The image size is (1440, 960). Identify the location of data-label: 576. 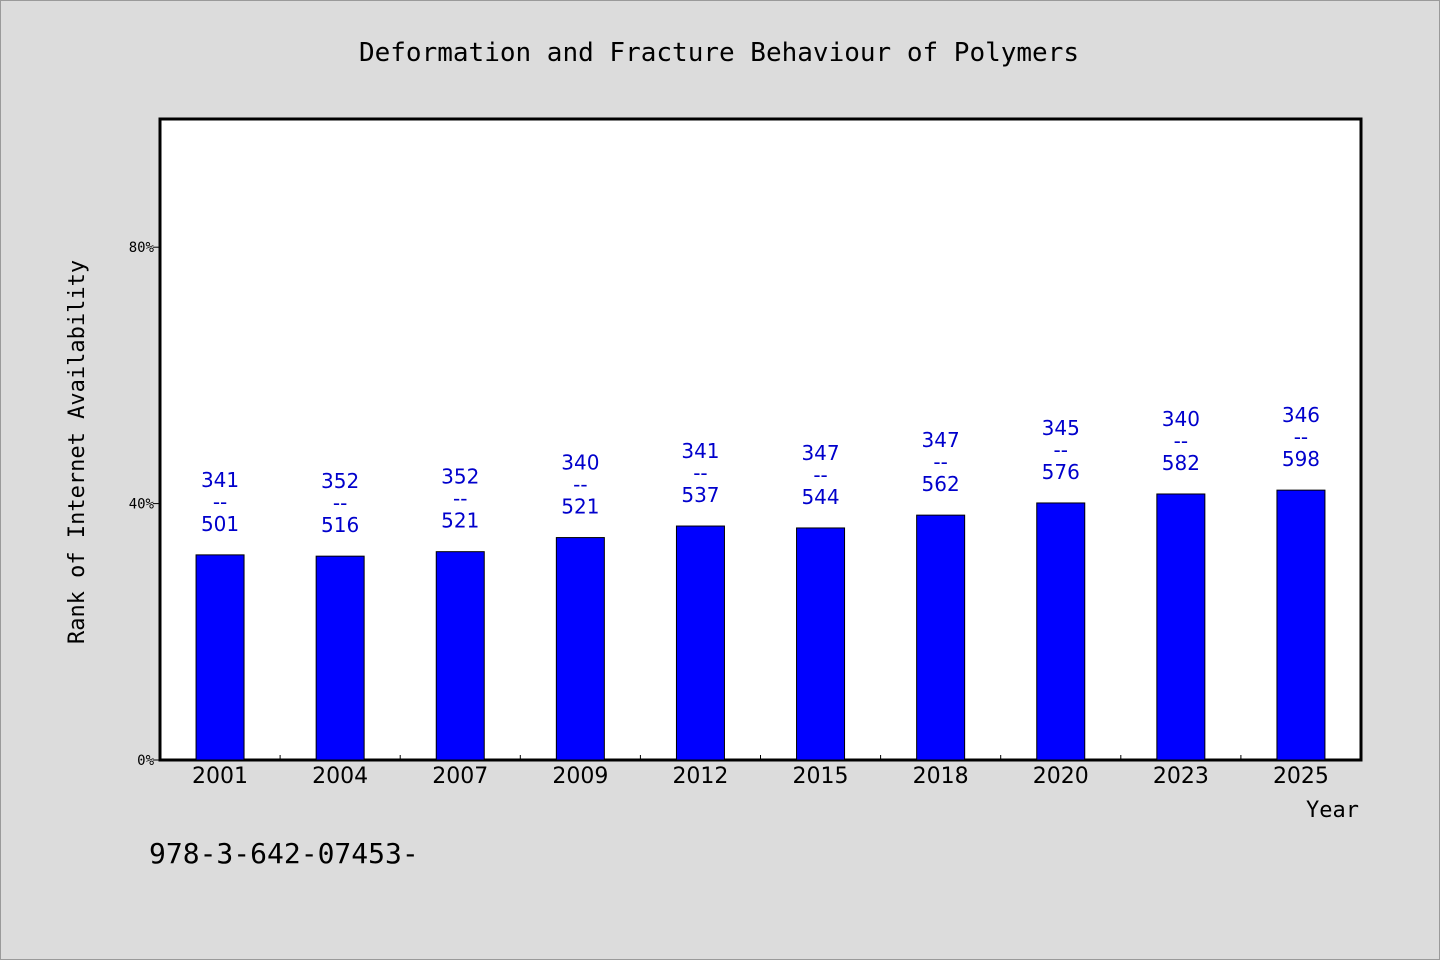
(1061, 472).